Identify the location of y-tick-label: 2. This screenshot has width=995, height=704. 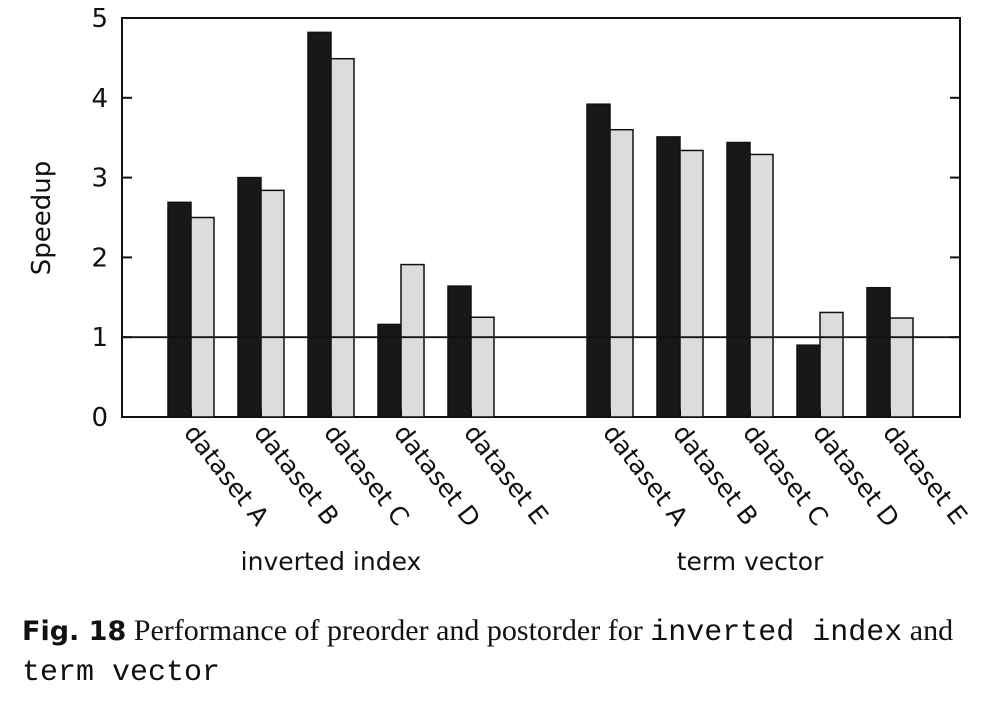
(99, 258).